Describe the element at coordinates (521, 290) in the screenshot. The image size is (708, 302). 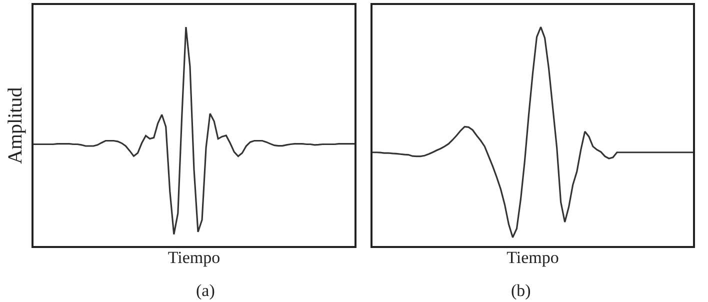
I see `text: (b)` at that location.